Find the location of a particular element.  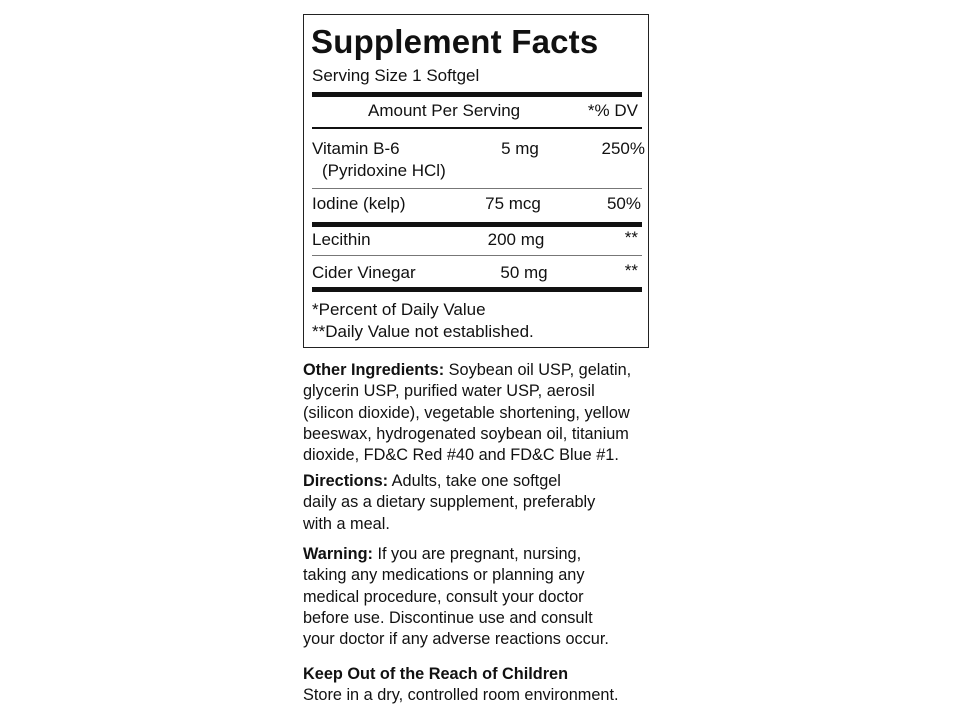

nutrient-name: Cider Vinegar is located at coordinates (364, 272).